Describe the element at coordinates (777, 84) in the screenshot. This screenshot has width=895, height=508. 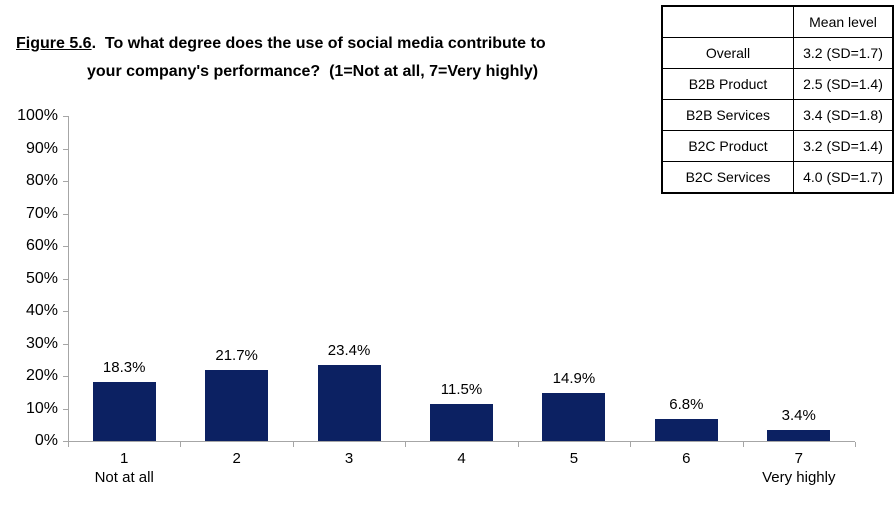
I see `mean-table-row: B2B Product 2.5 (SD=1.4)` at that location.